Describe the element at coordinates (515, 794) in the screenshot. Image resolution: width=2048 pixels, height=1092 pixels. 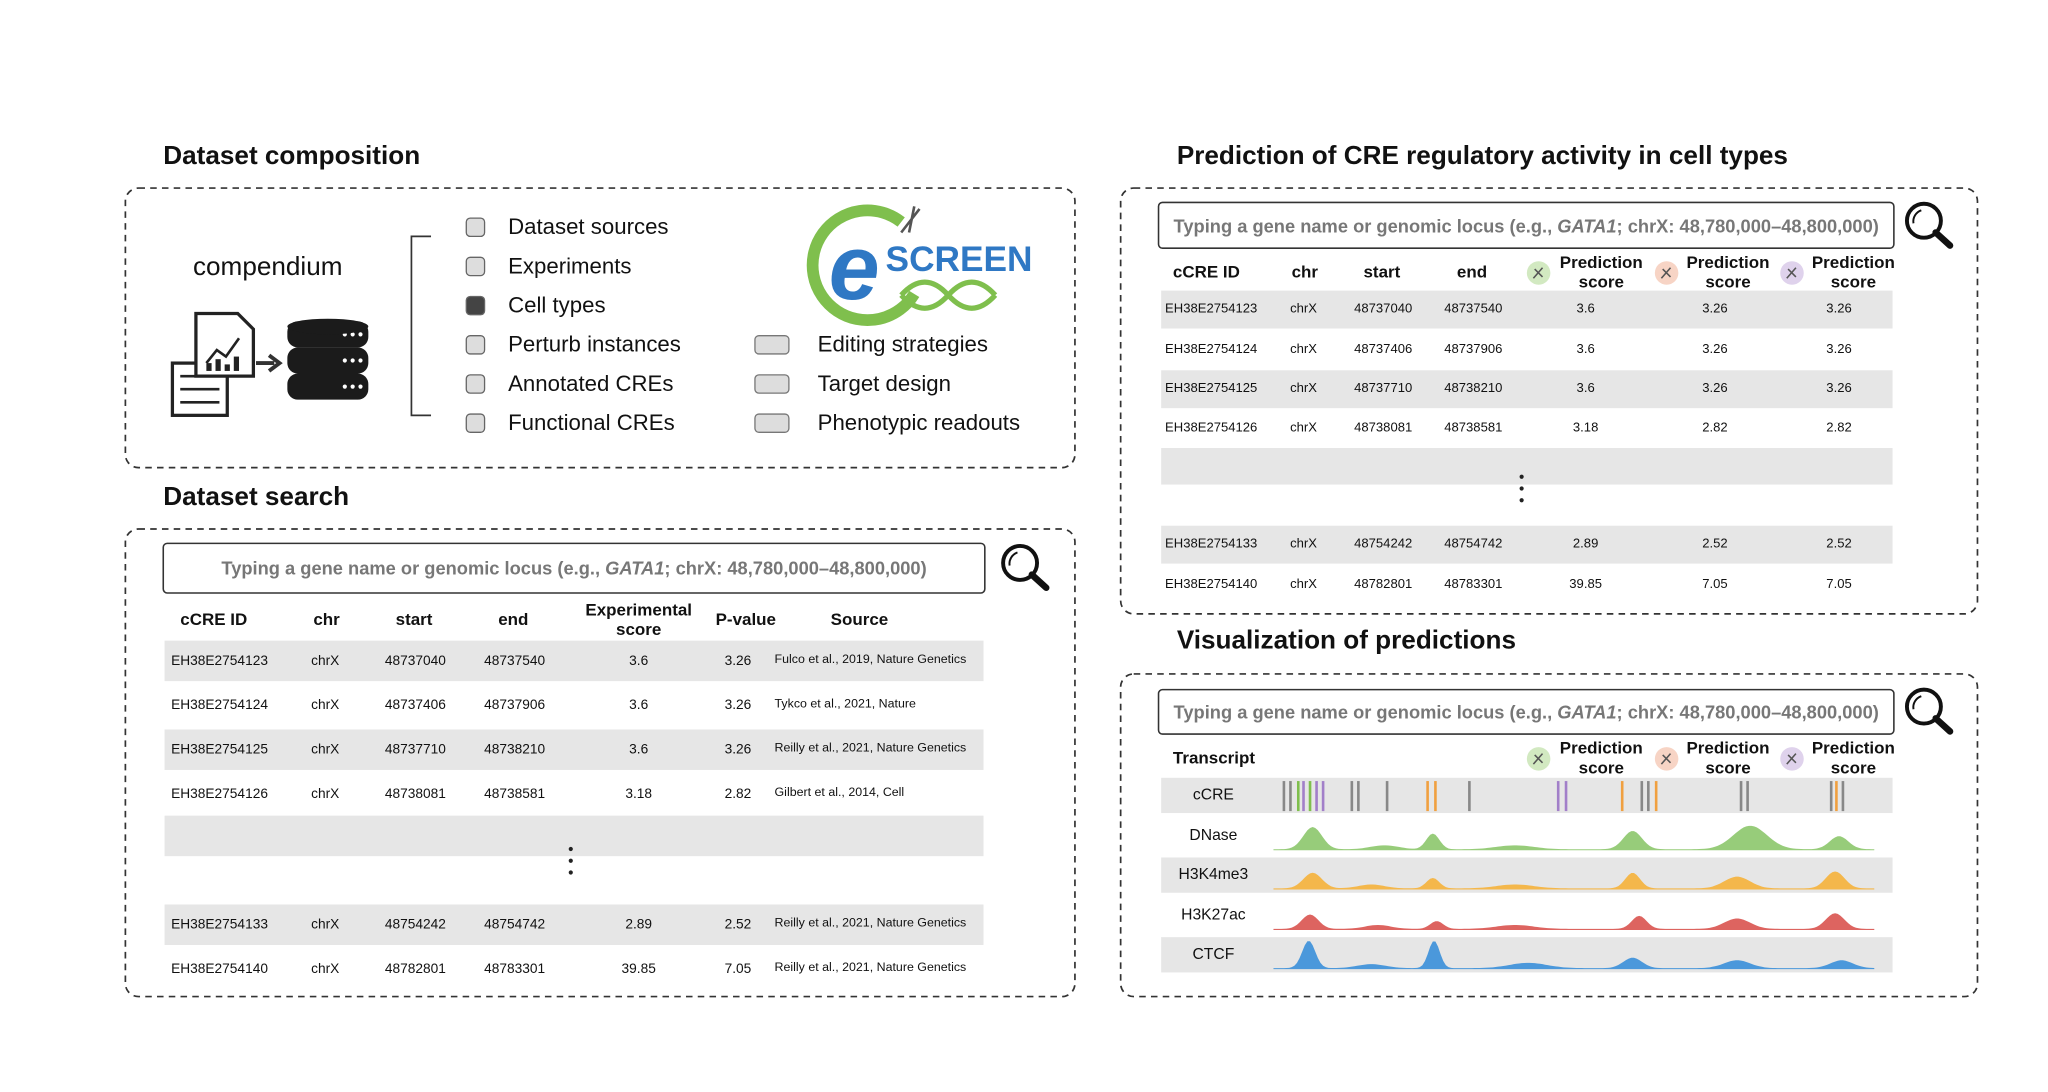
I see `table-cell: 48738581` at that location.